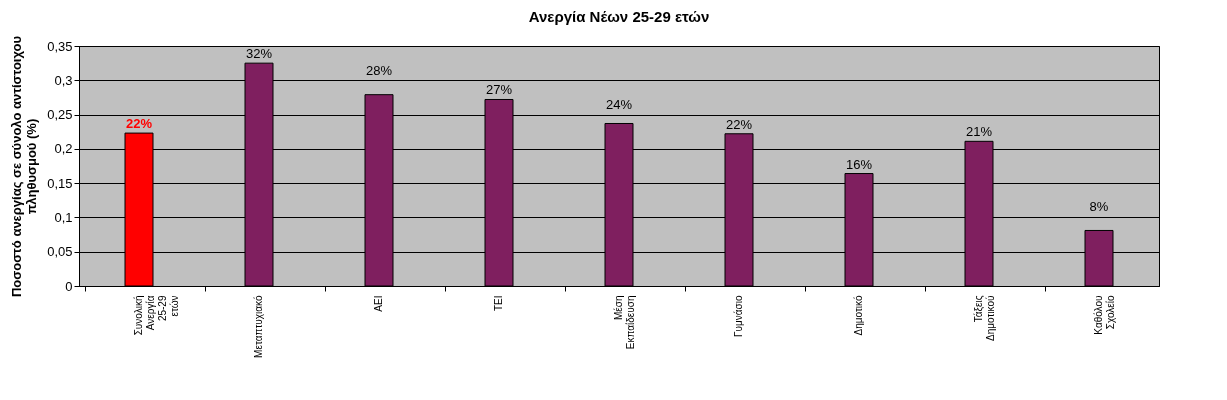  What do you see at coordinates (60, 46) in the screenshot?
I see `y-tick-label: 0,35` at bounding box center [60, 46].